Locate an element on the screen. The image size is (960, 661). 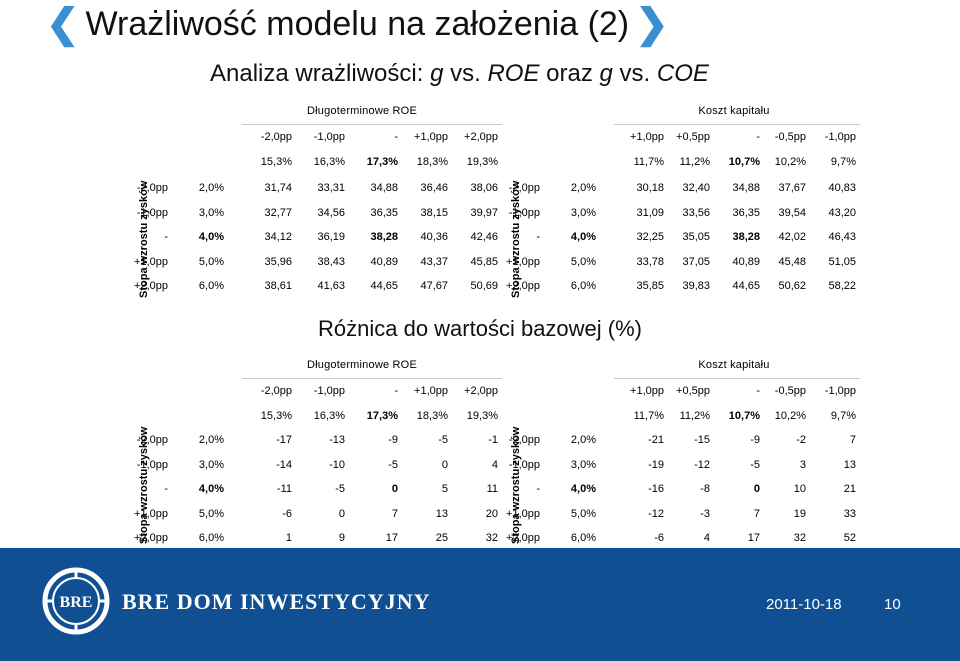
tbl2-data-cell: 39,83 is located at coordinates (696, 286).